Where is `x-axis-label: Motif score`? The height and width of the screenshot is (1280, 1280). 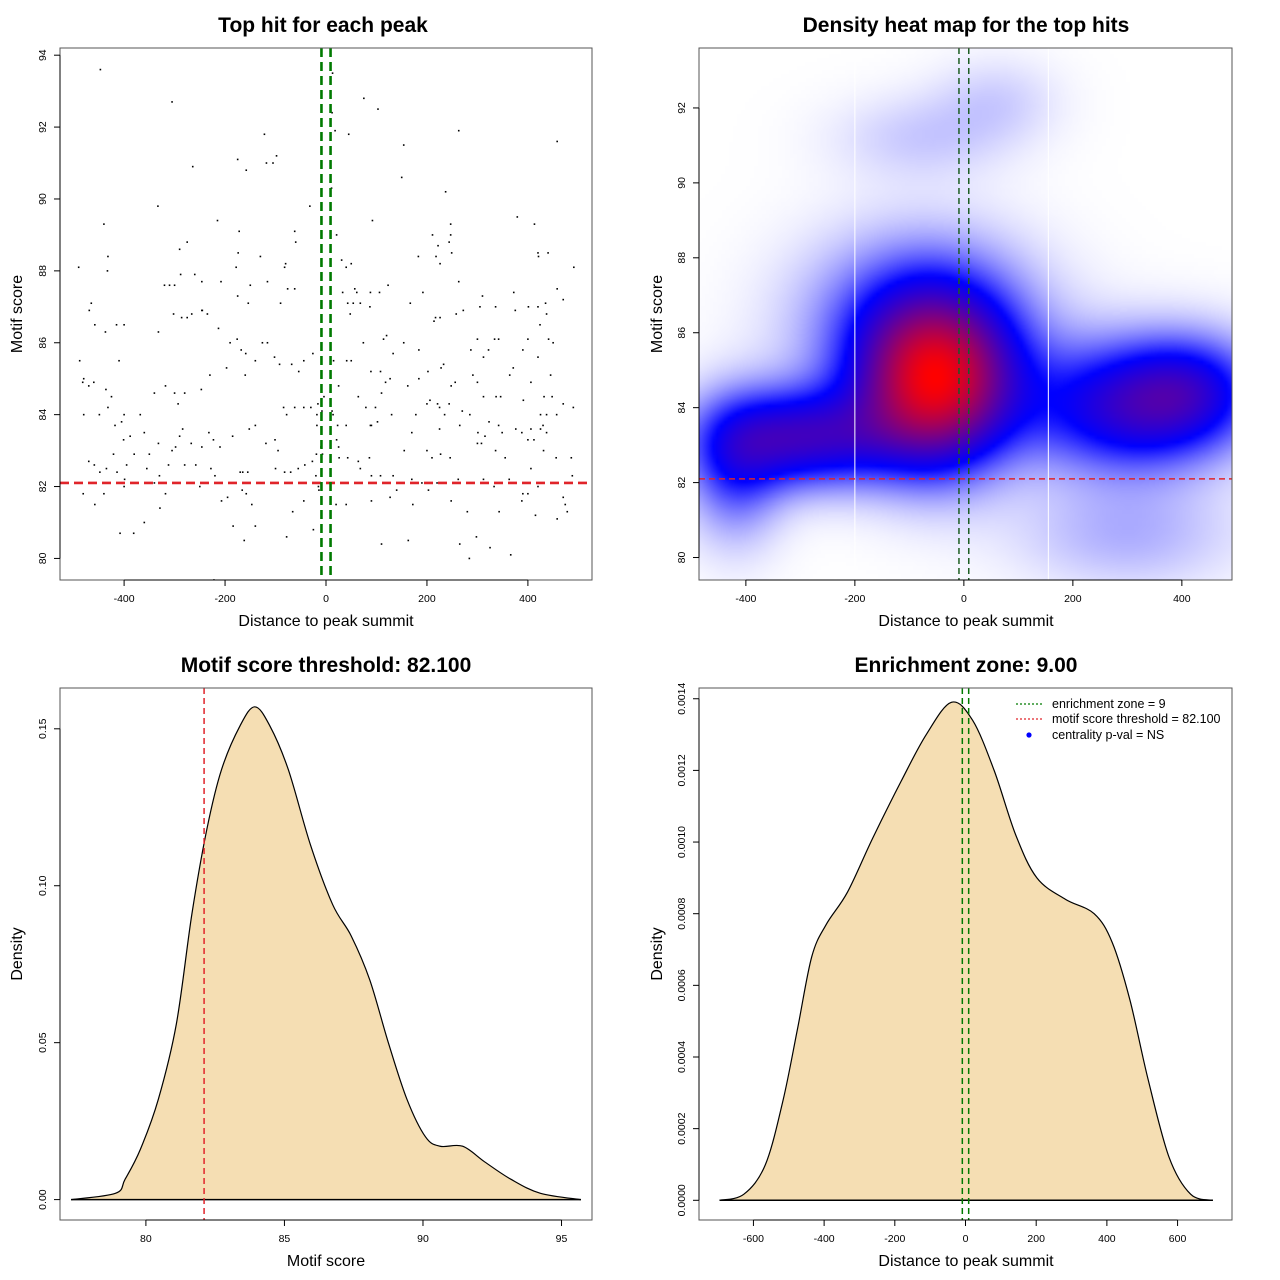 x-axis-label: Motif score is located at coordinates (326, 1261).